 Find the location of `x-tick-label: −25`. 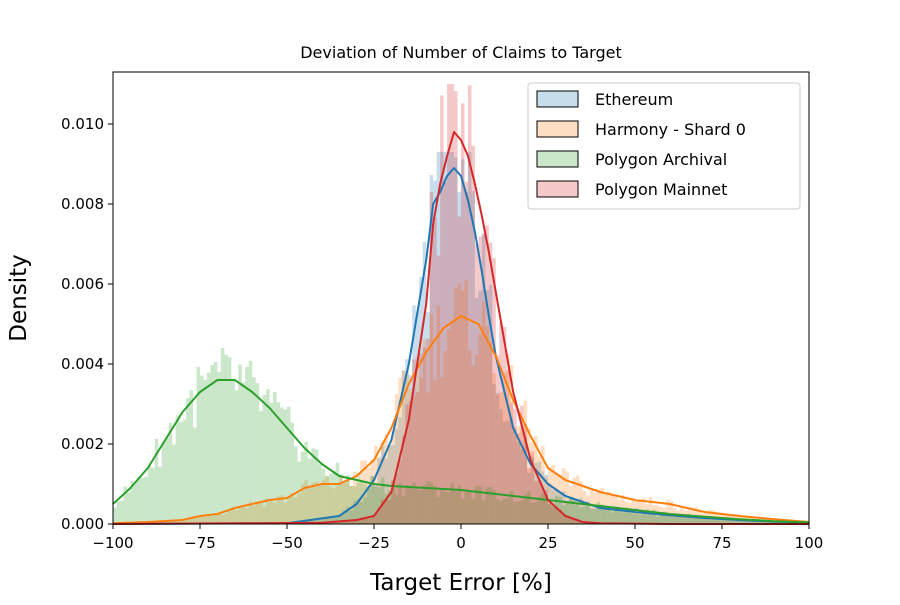

x-tick-label: −25 is located at coordinates (374, 543).